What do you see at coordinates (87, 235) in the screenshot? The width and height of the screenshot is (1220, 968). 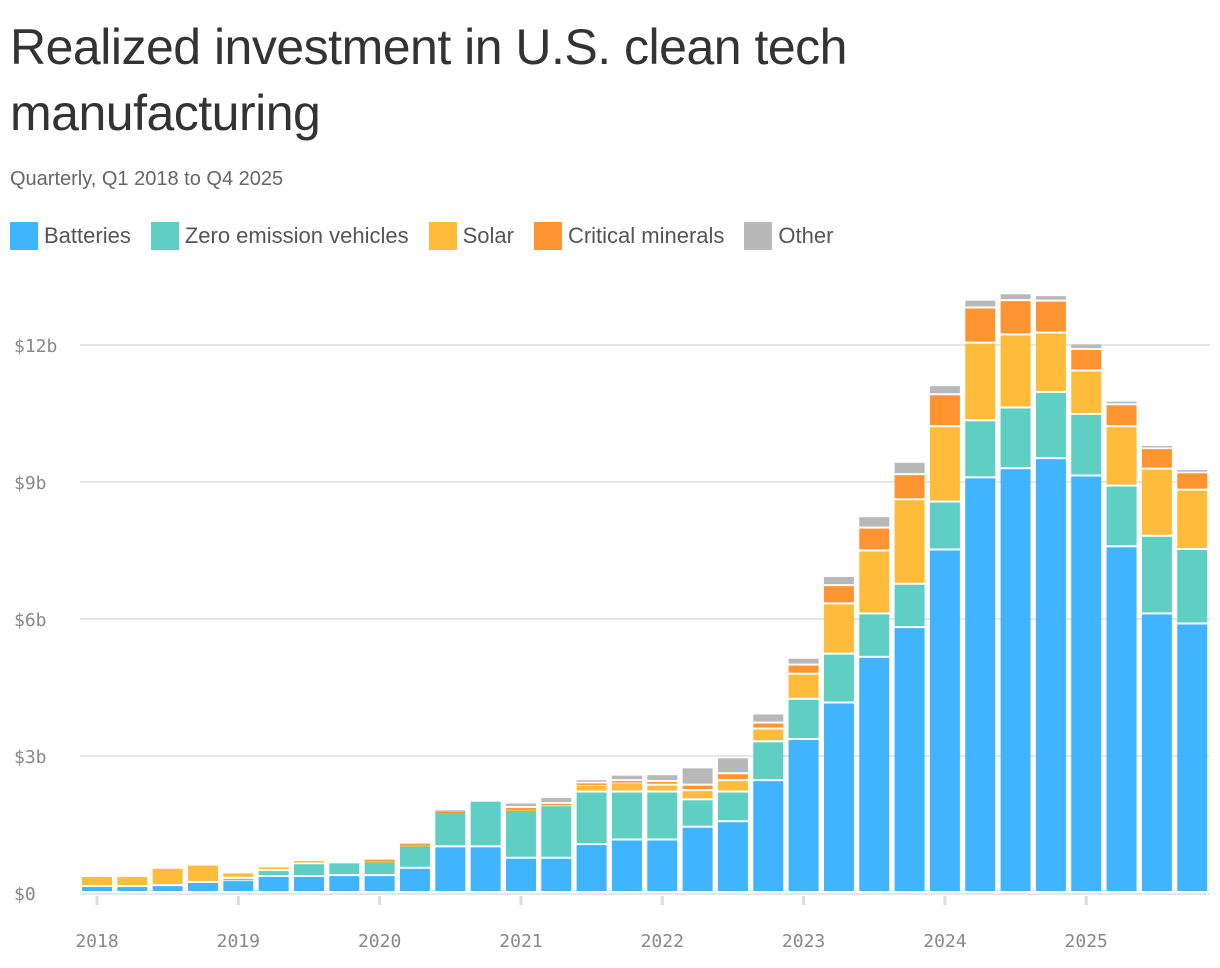 I see `legend-label: Batteries` at bounding box center [87, 235].